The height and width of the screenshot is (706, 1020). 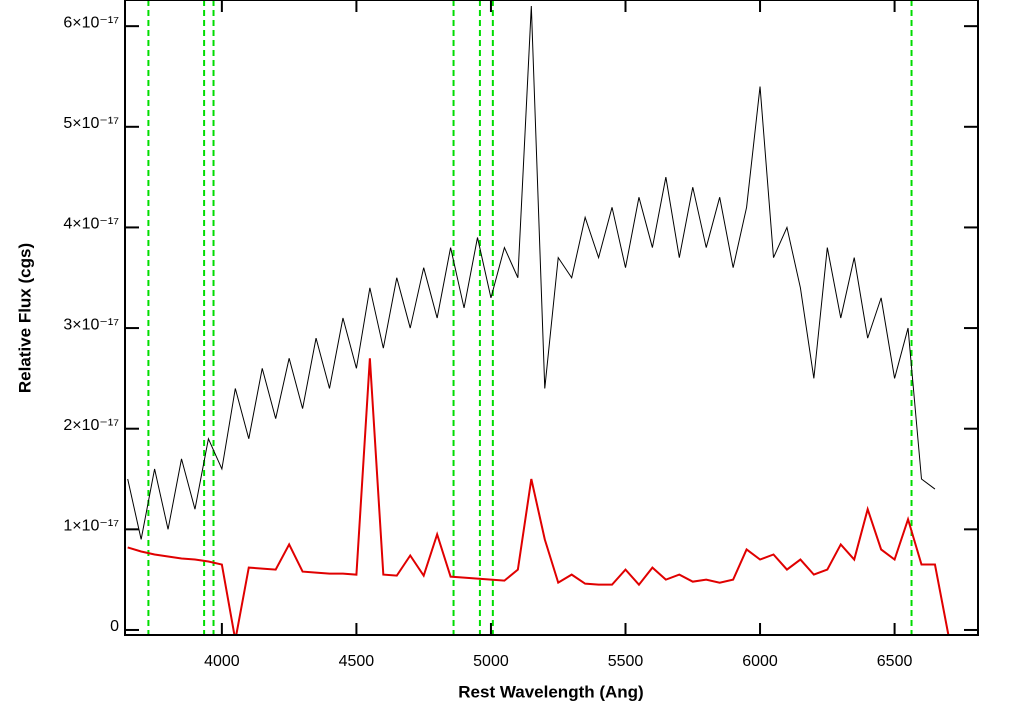 I want to click on x-tick-label: 6500, so click(x=895, y=661).